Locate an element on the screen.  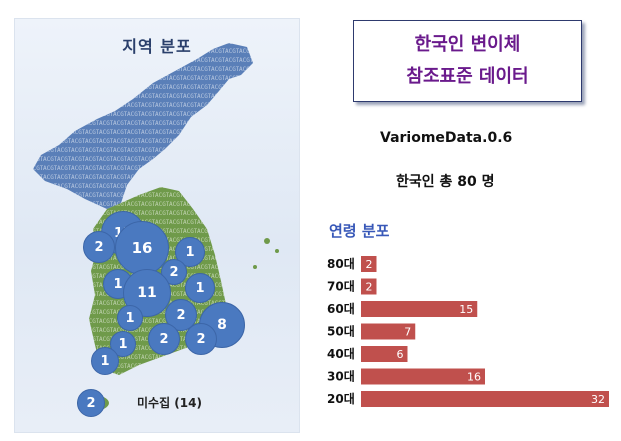
title-line-2: 참조표준 데이터 is located at coordinates (467, 76).